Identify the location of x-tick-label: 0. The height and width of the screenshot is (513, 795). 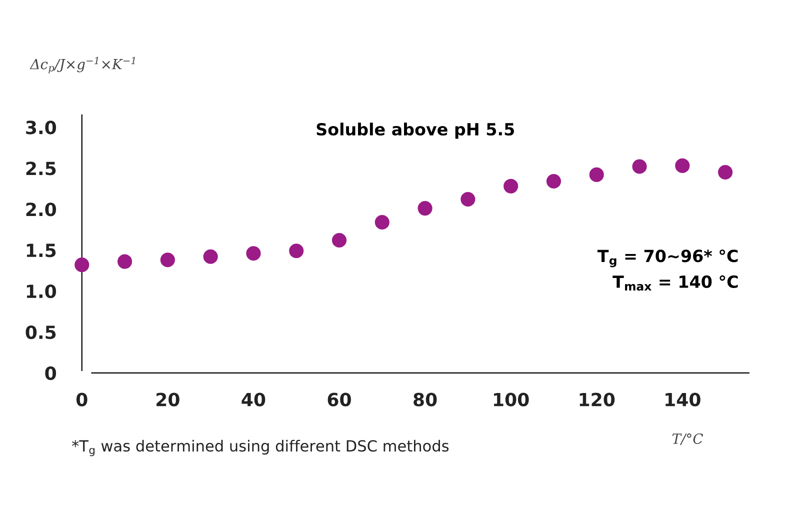
(82, 399).